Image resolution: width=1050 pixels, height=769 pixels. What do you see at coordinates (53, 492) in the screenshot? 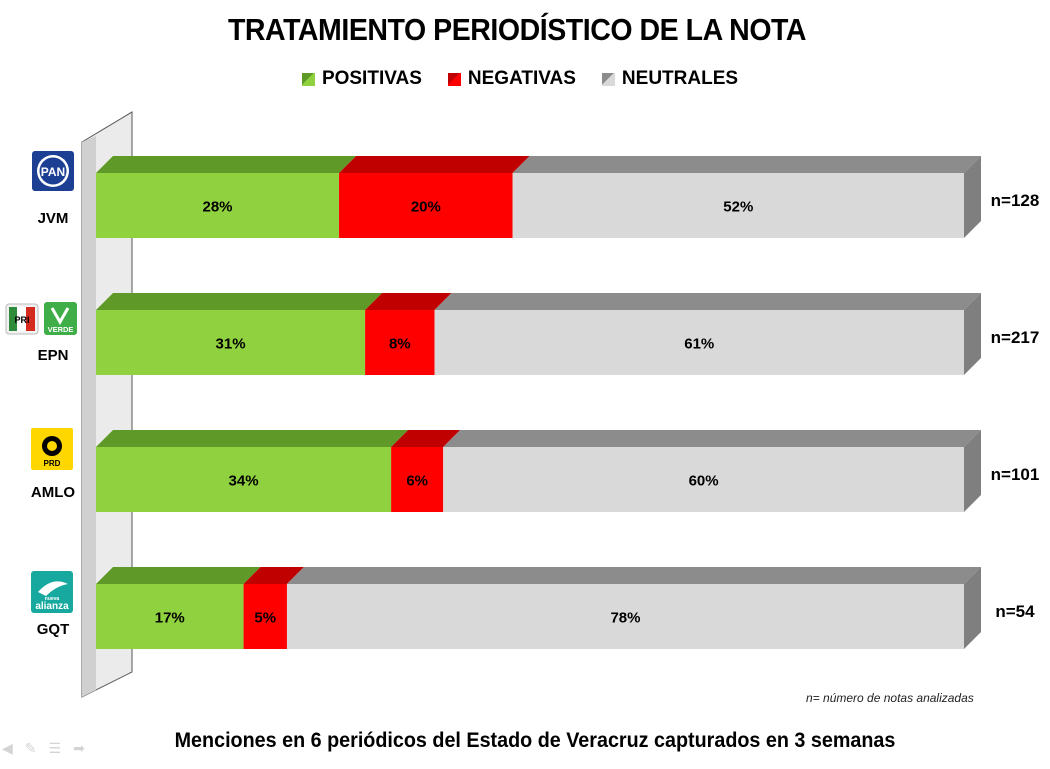
I see `category-label-amlo: AMLO` at bounding box center [53, 492].